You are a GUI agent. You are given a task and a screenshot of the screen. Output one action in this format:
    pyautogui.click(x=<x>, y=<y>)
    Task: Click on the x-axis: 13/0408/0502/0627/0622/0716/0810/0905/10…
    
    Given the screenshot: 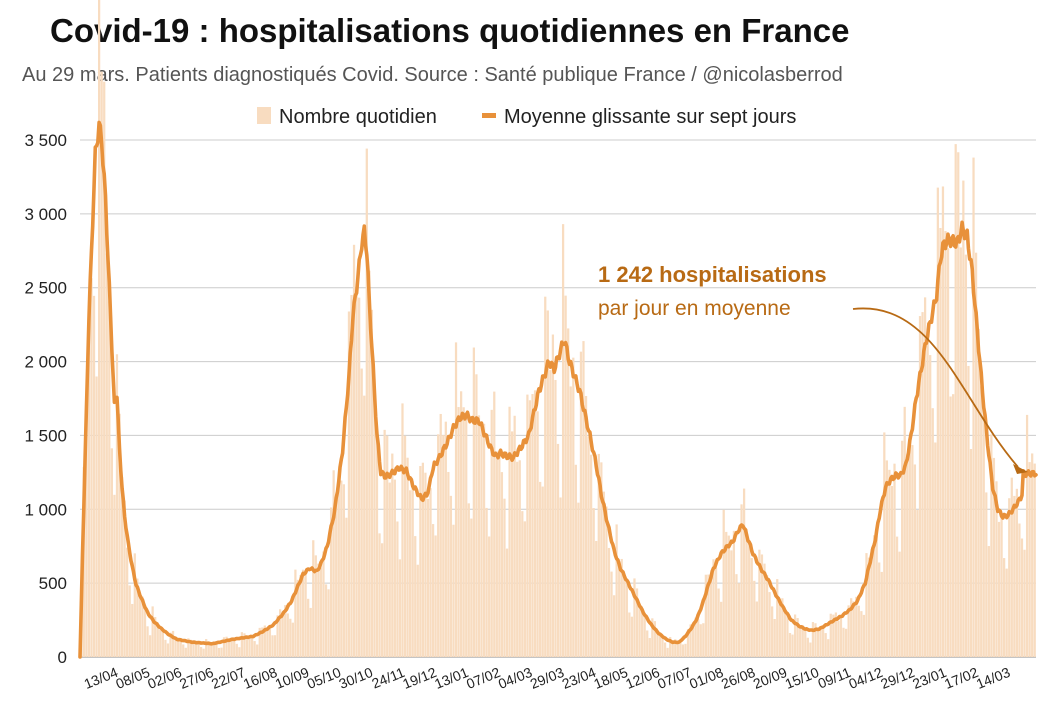 What is the action you would take?
    pyautogui.click(x=547, y=678)
    